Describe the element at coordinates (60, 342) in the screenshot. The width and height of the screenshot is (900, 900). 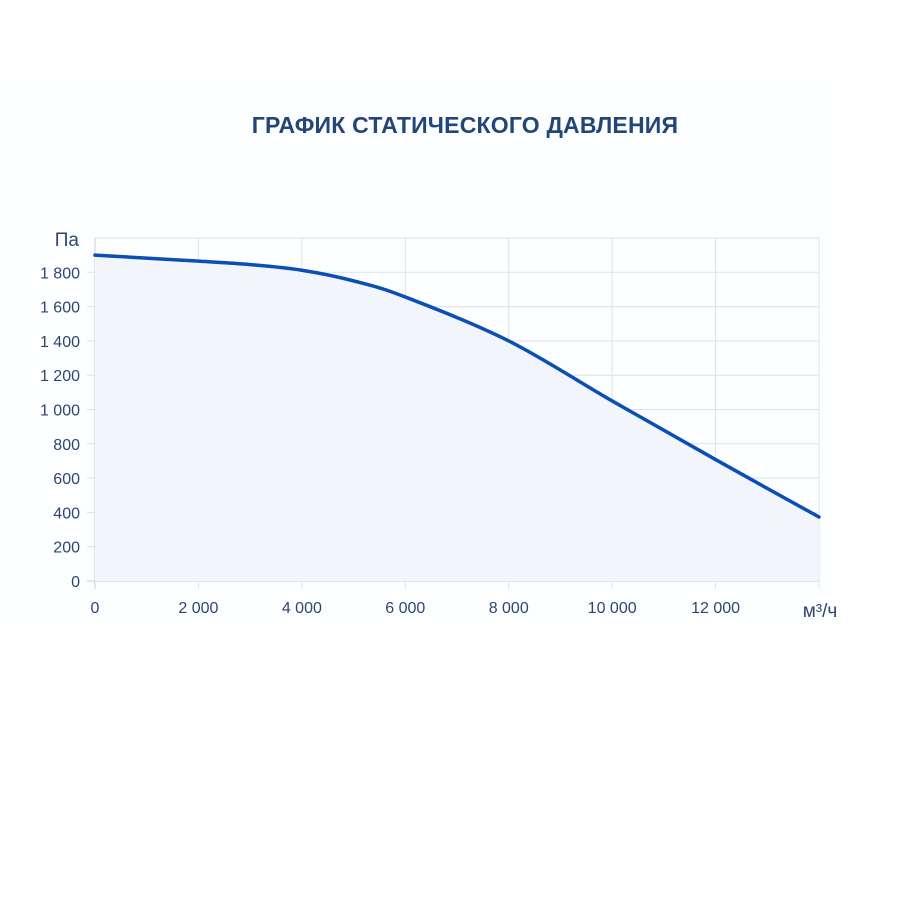
I see `y-tick-label: 1 400` at that location.